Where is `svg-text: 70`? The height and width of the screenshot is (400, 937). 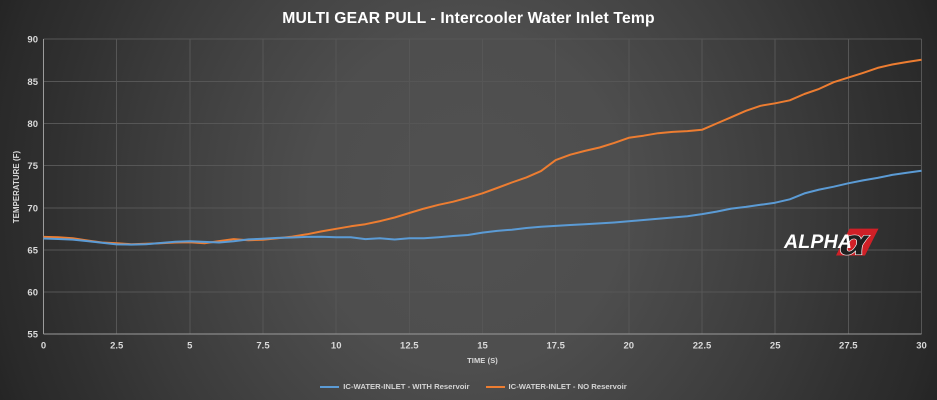 svg-text: 70 is located at coordinates (32, 208).